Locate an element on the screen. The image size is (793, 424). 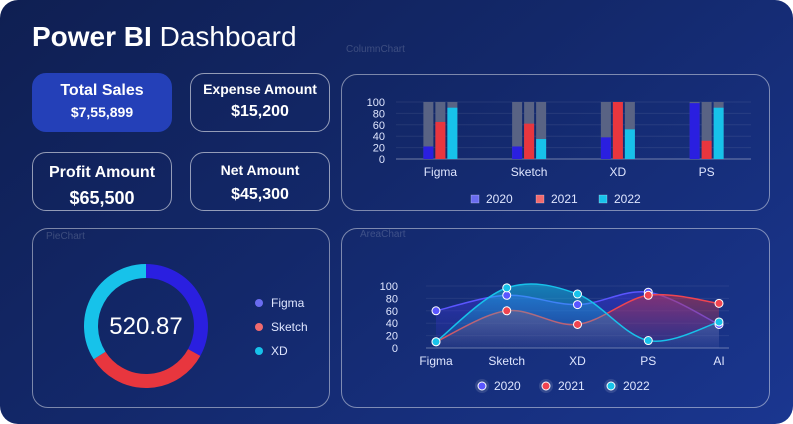
bar-2020-sketch is located at coordinates (517, 152).